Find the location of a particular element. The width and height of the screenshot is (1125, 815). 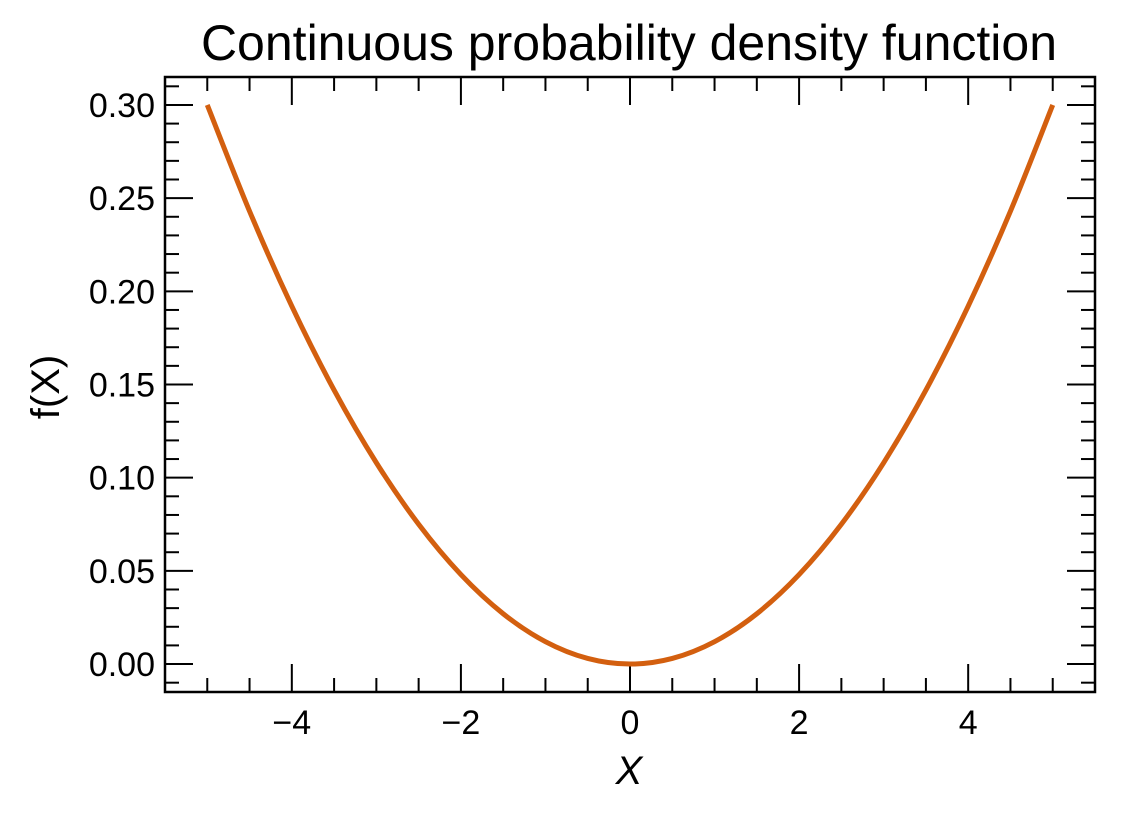

x-tick-label: −2 is located at coordinates (461, 723).